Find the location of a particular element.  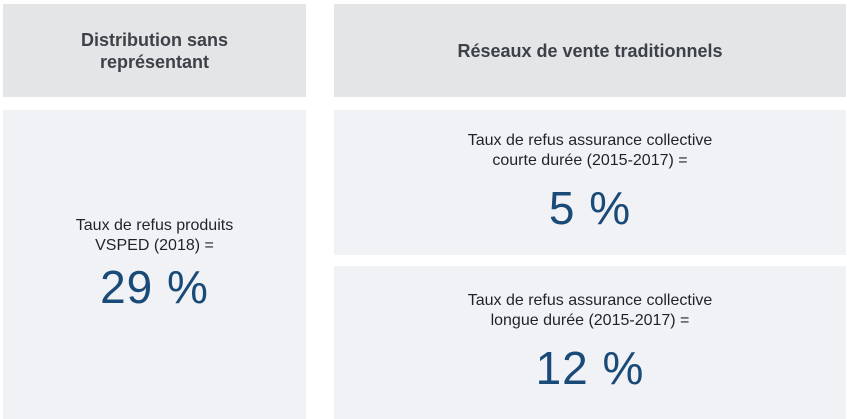

distribution-header: Distribution sans représentant is located at coordinates (154, 50).